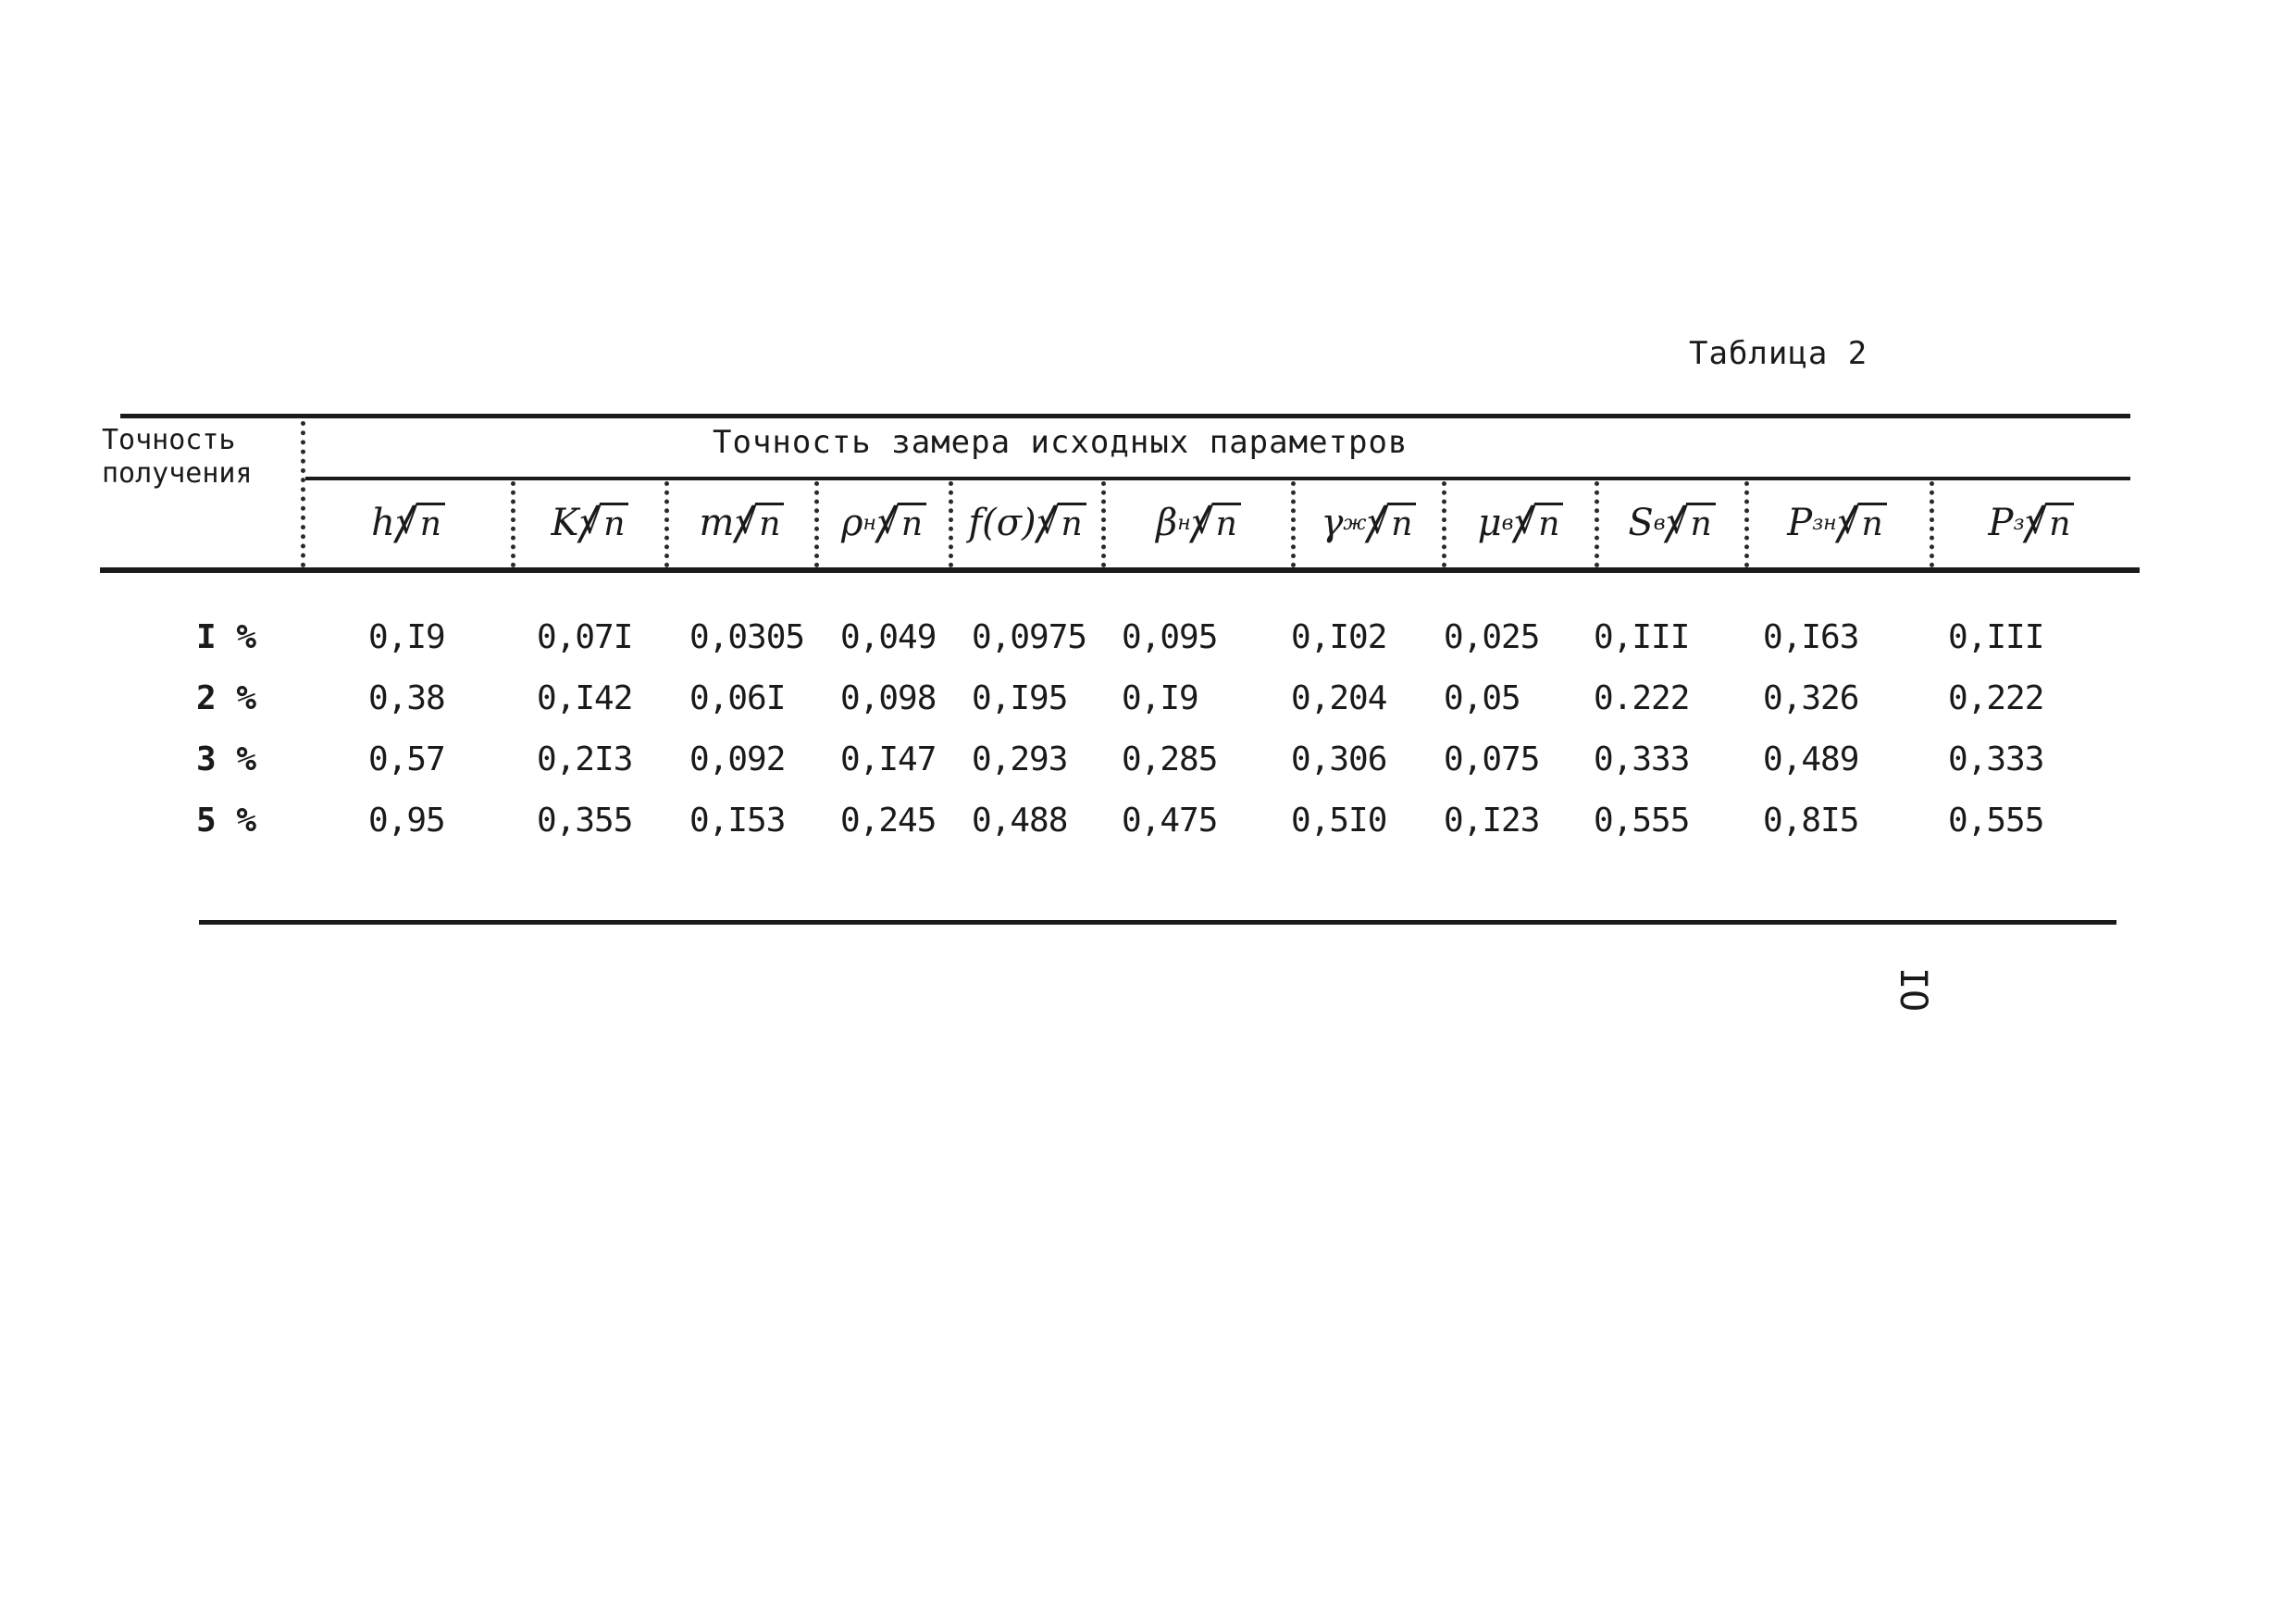  I want to click on table-cell: 0,95, so click(407, 821).